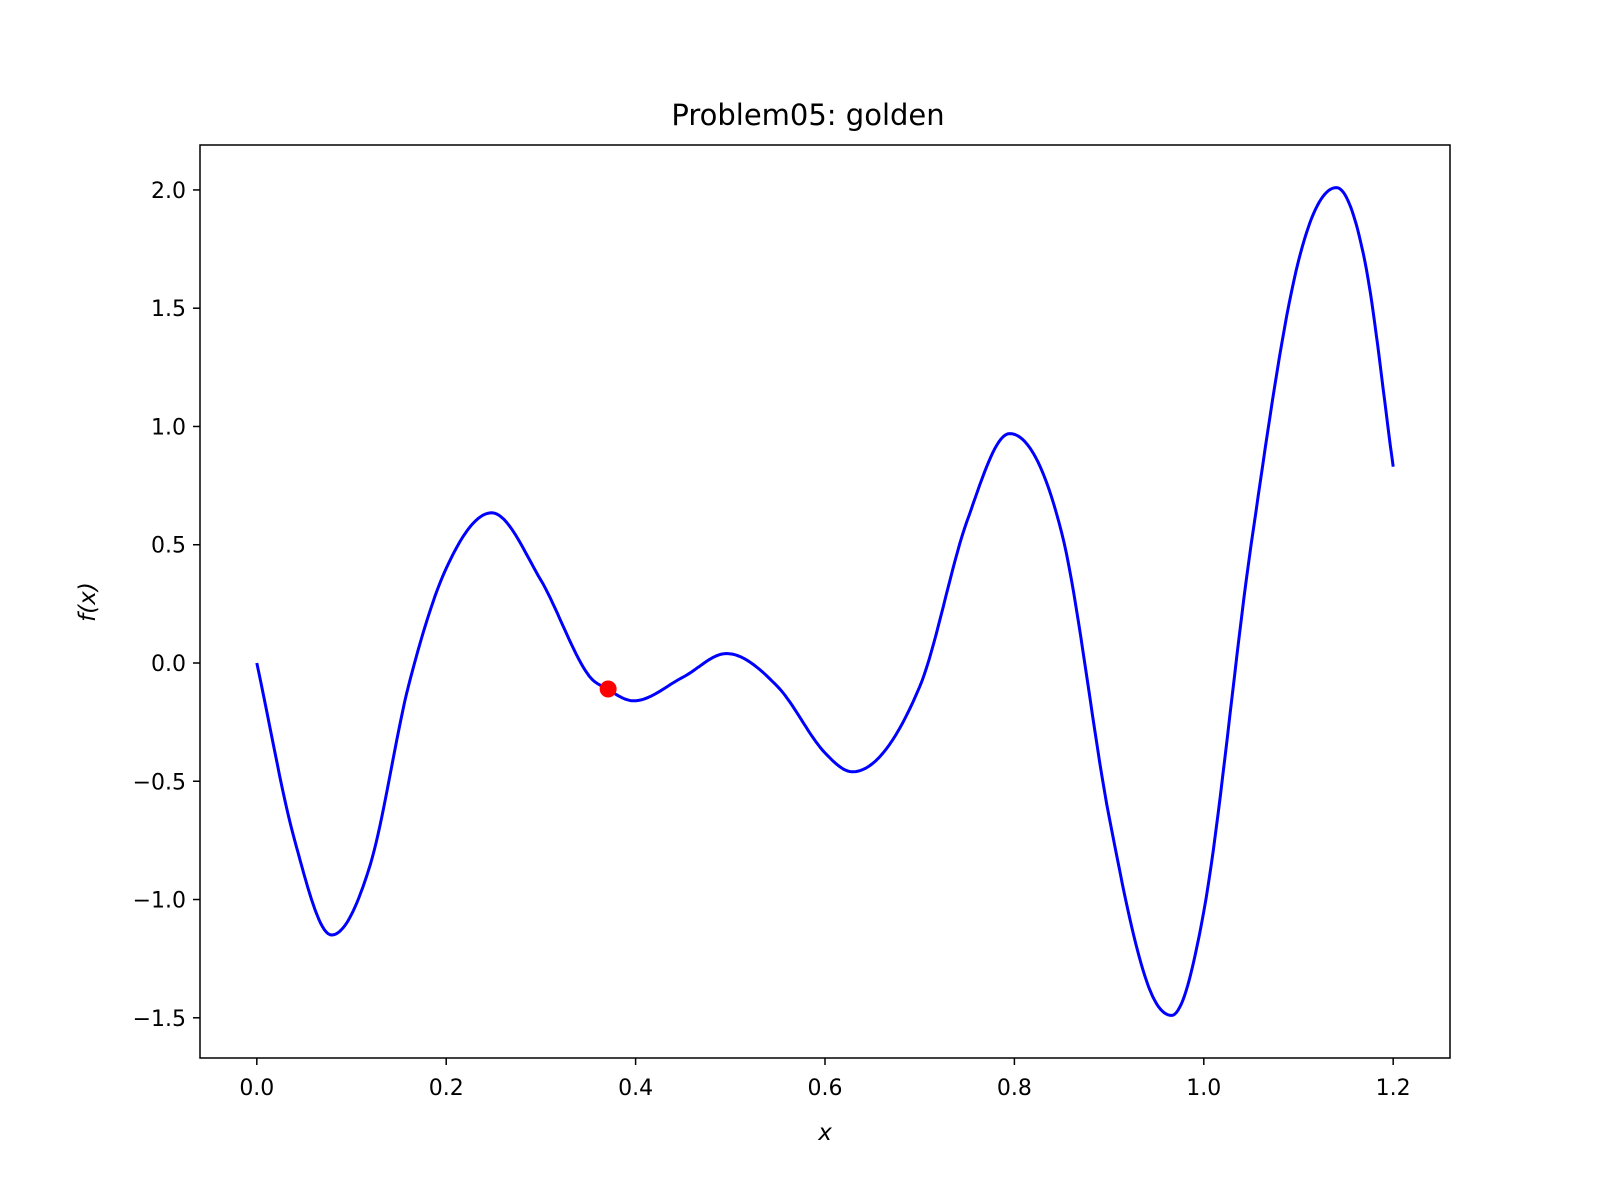 The image size is (1600, 1200). Describe the element at coordinates (825, 1088) in the screenshot. I see `x-tick-label: 0.6` at that location.